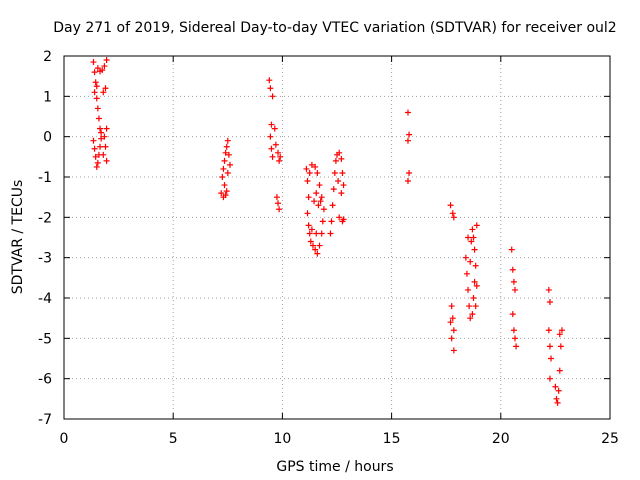  What do you see at coordinates (47, 138) in the screenshot?
I see `y-tick-label: 0` at bounding box center [47, 138].